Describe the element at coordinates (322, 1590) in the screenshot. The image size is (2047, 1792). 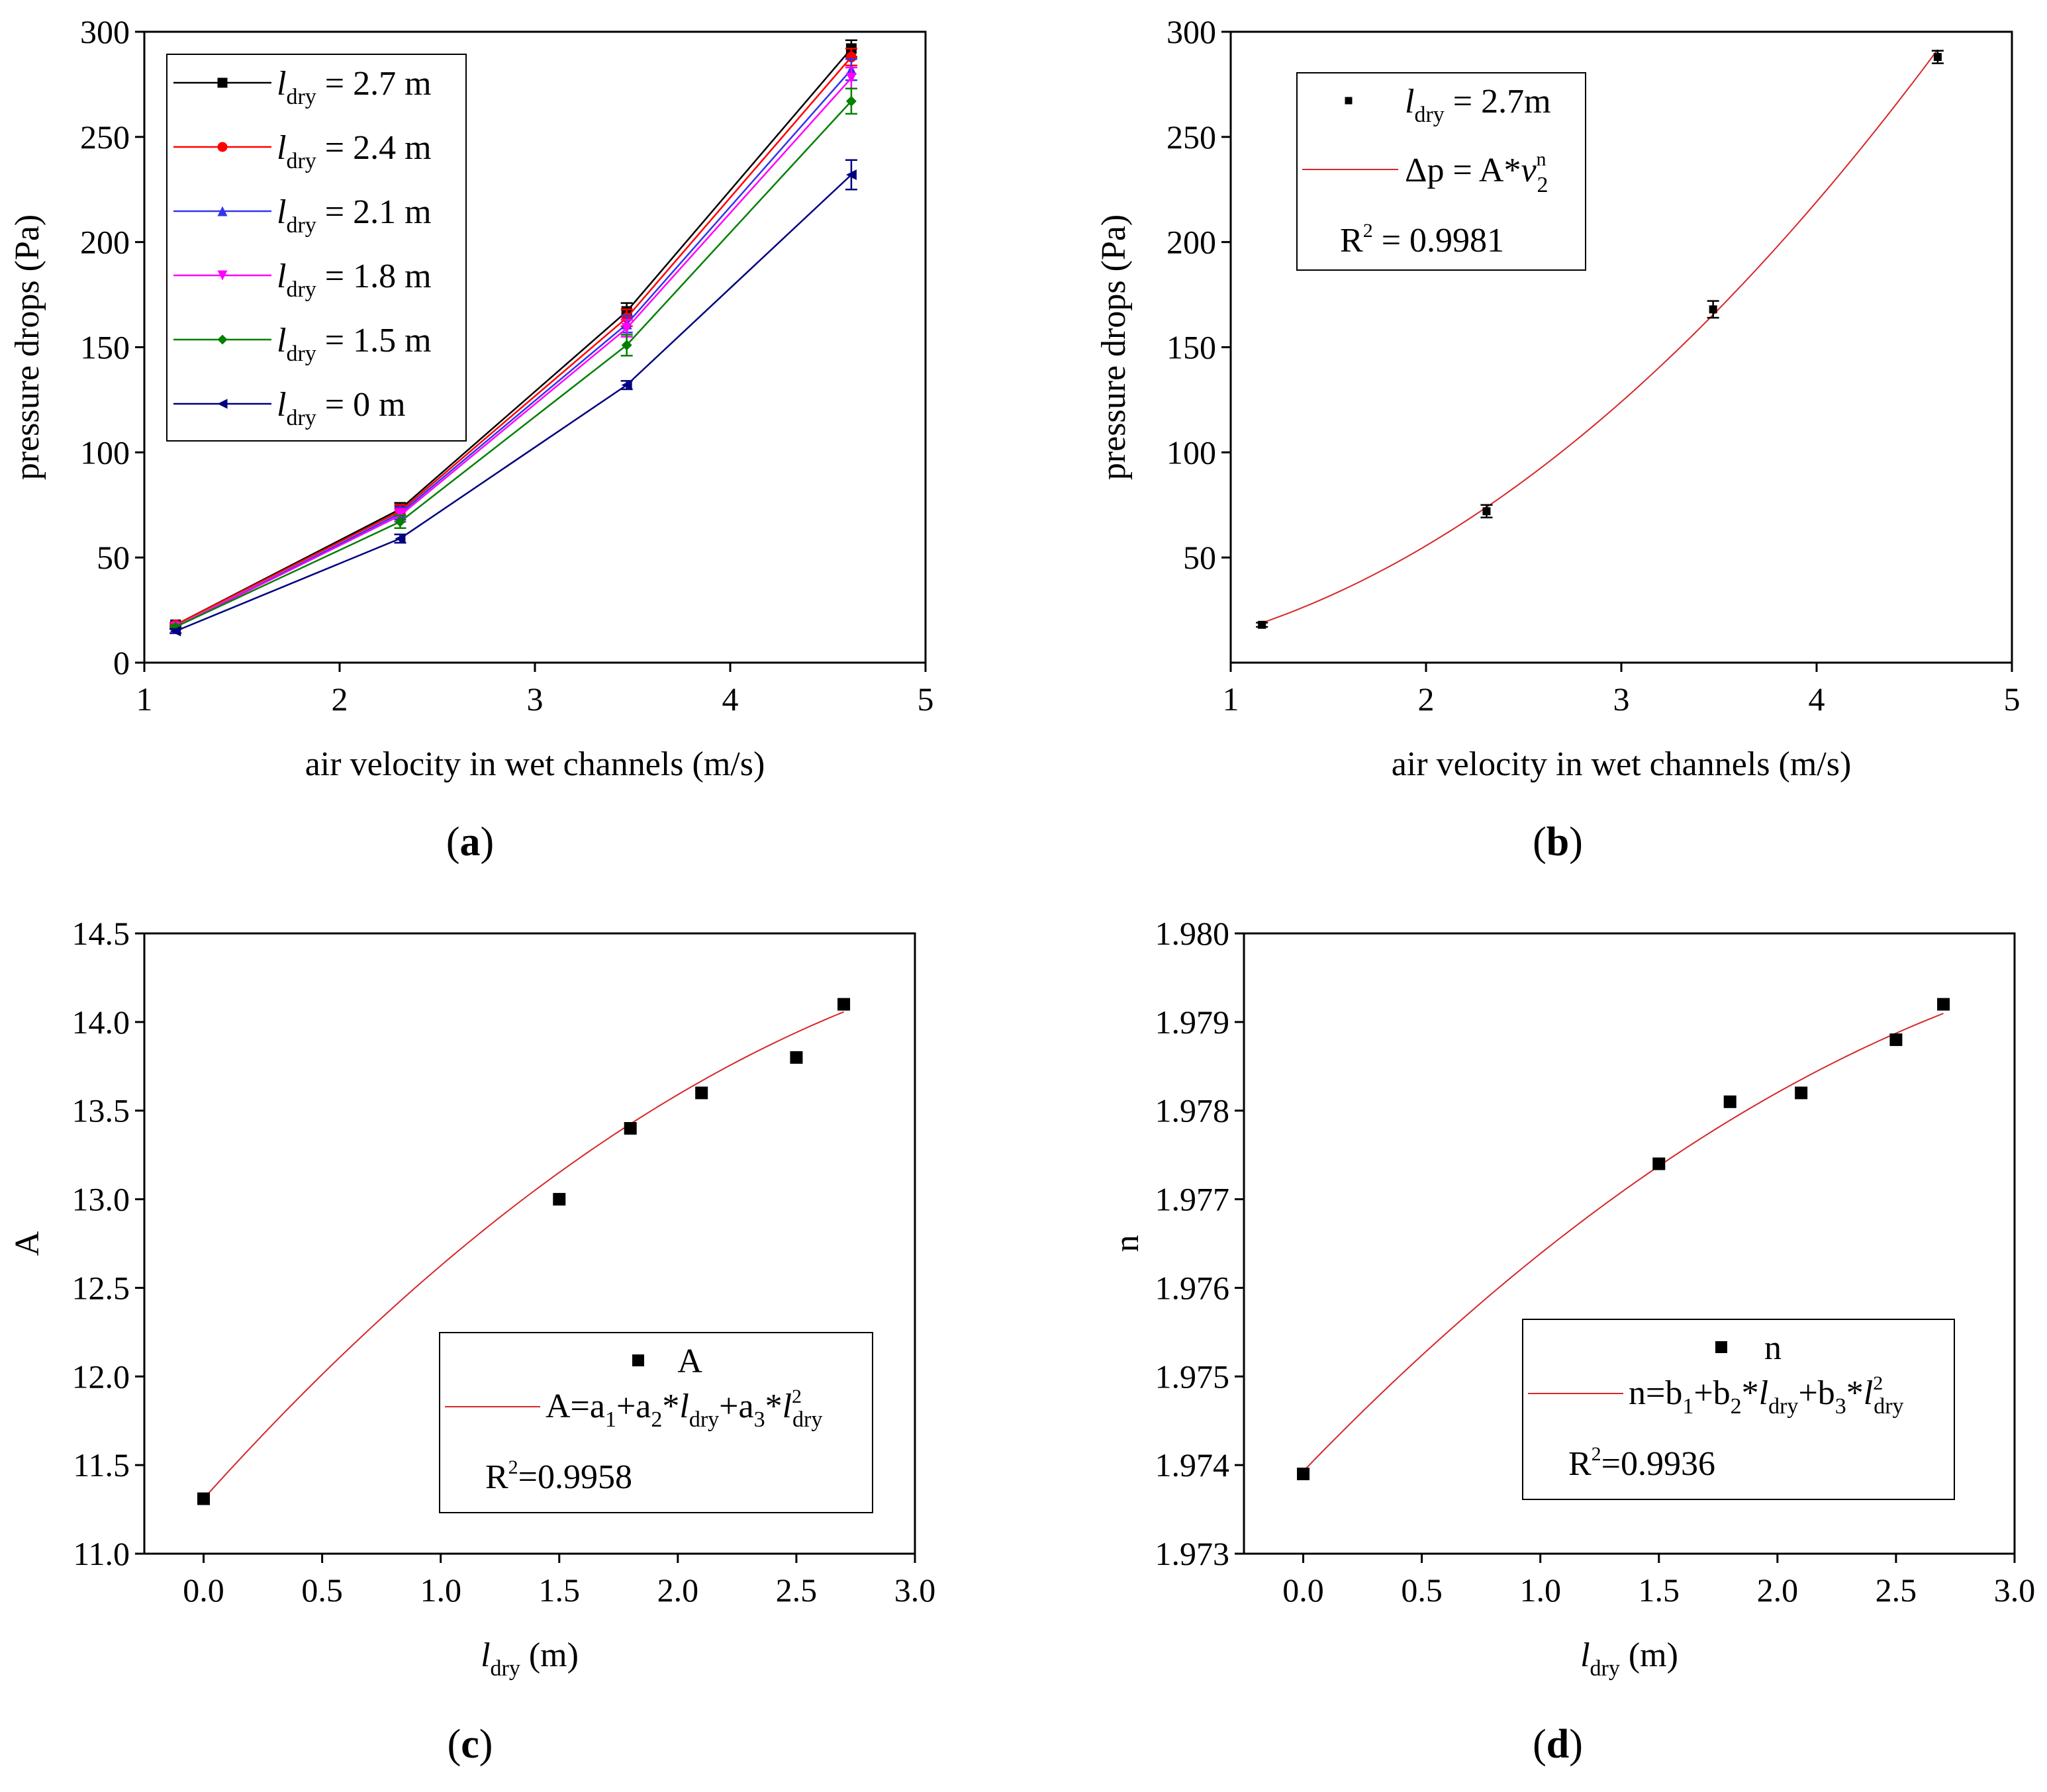
I see `x-tick-label: 0.5` at that location.